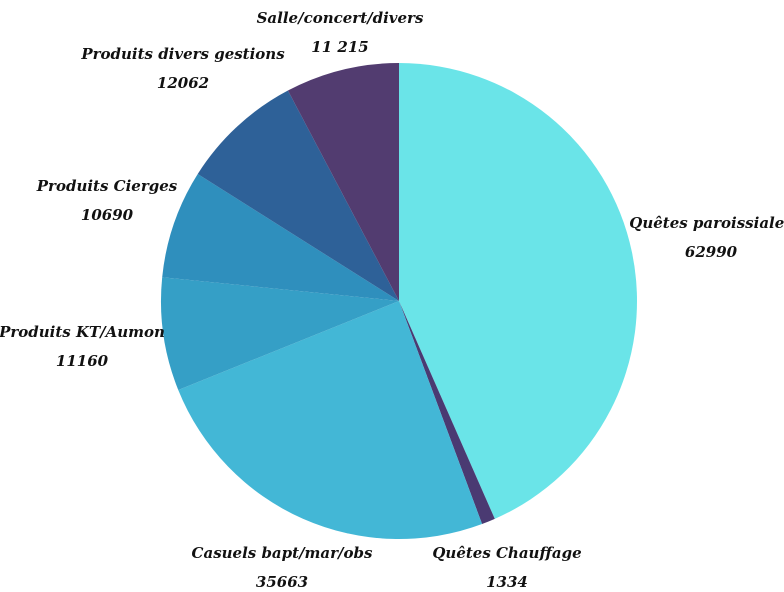 The image size is (784, 592). I want to click on slice-value-casuels: 35663, so click(282, 582).